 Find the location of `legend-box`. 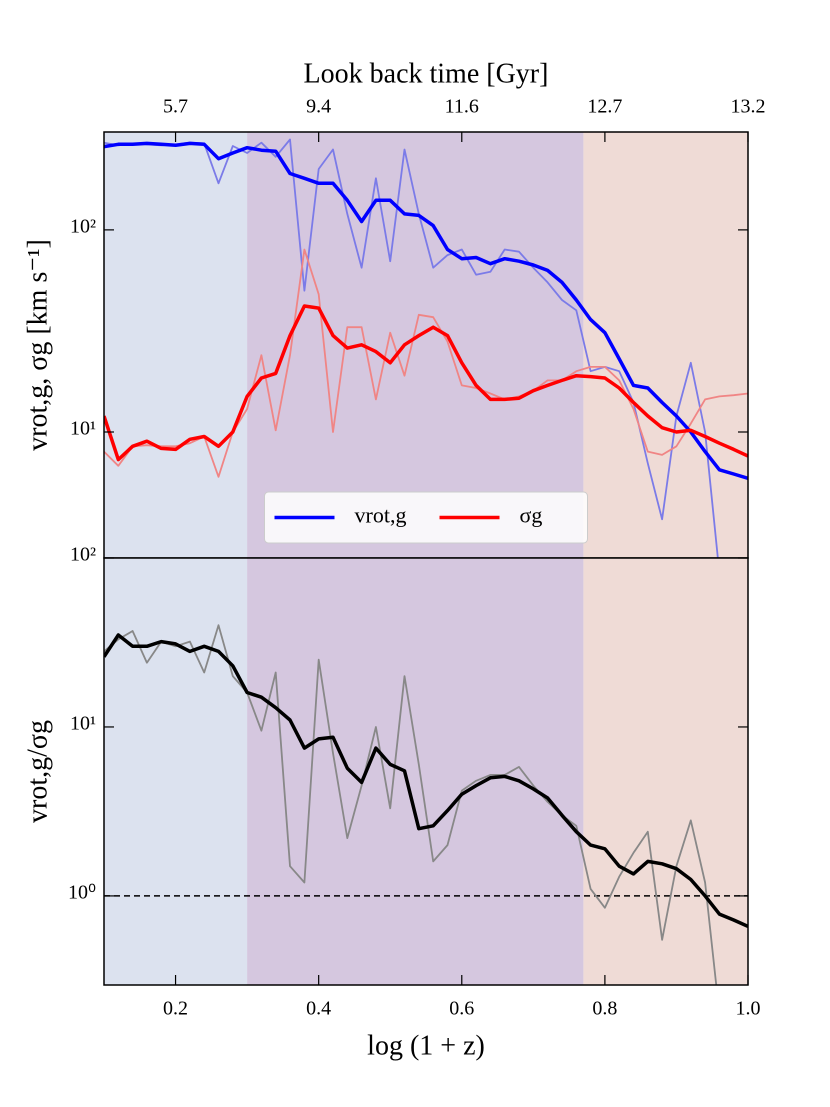

legend-box is located at coordinates (426, 517).